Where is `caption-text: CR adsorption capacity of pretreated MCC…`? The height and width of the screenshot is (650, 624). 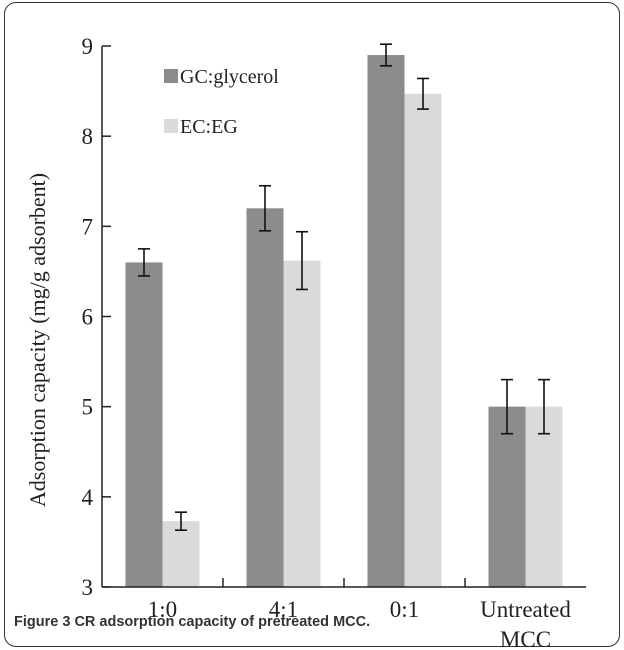 caption-text: CR adsorption capacity of pretreated MCC… is located at coordinates (222, 622).